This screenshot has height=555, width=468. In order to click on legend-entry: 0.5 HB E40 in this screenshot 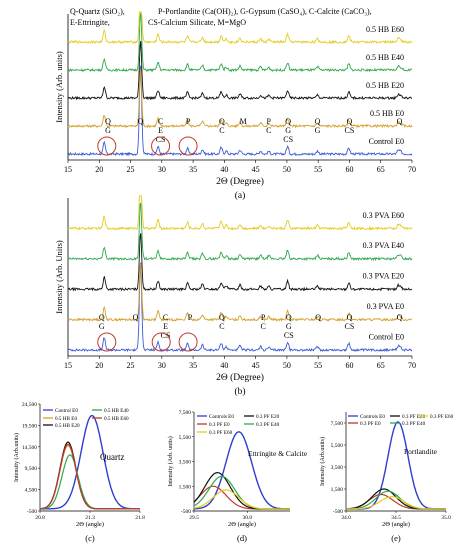, I will do `click(116, 411)`.